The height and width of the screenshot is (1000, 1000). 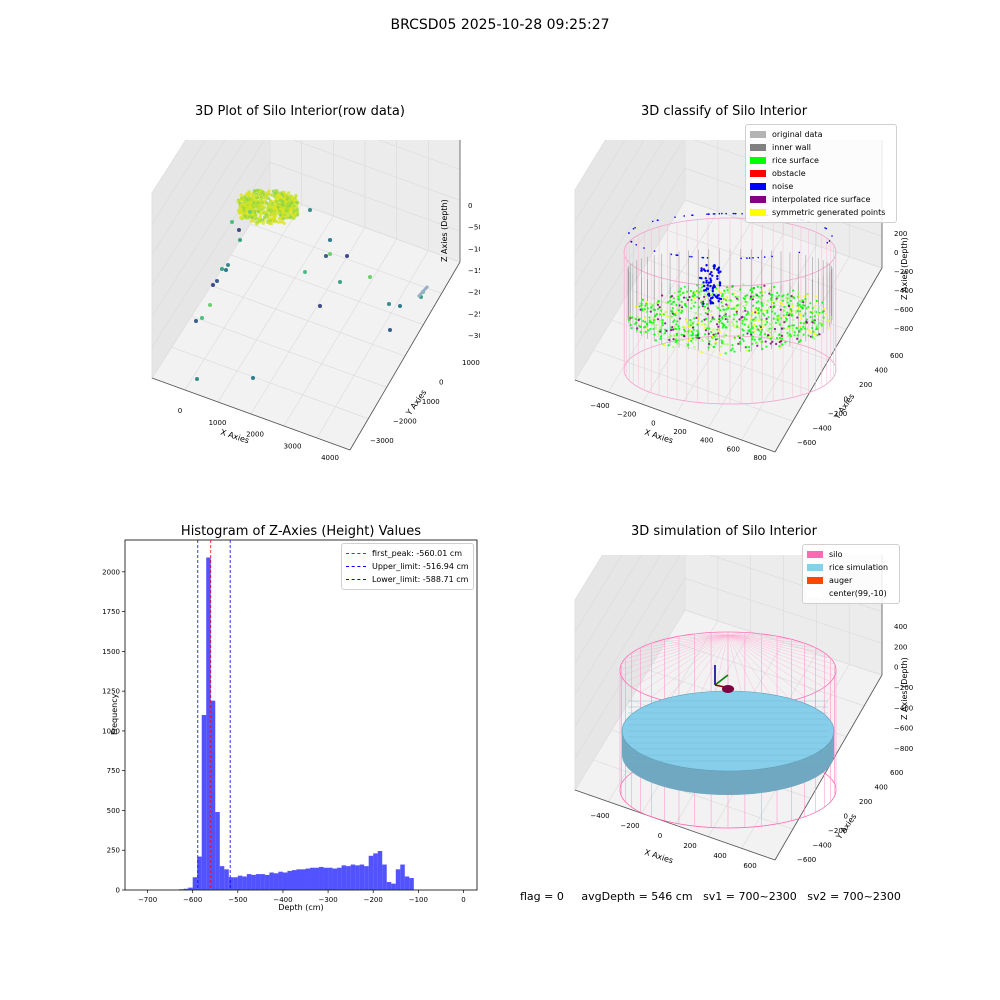 What do you see at coordinates (815, 567) in the screenshot?
I see `legend-swatch` at bounding box center [815, 567].